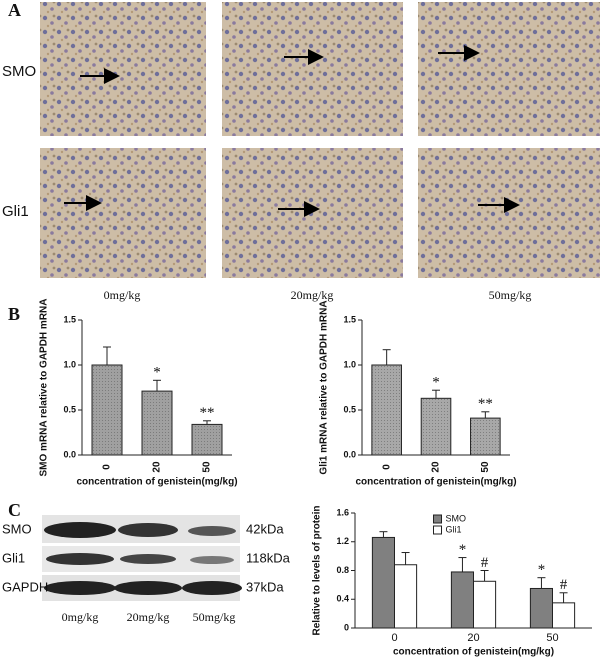 Image resolution: width=600 pixels, height=669 pixels. What do you see at coordinates (14, 314) in the screenshot?
I see `panel-label: B` at bounding box center [14, 314].